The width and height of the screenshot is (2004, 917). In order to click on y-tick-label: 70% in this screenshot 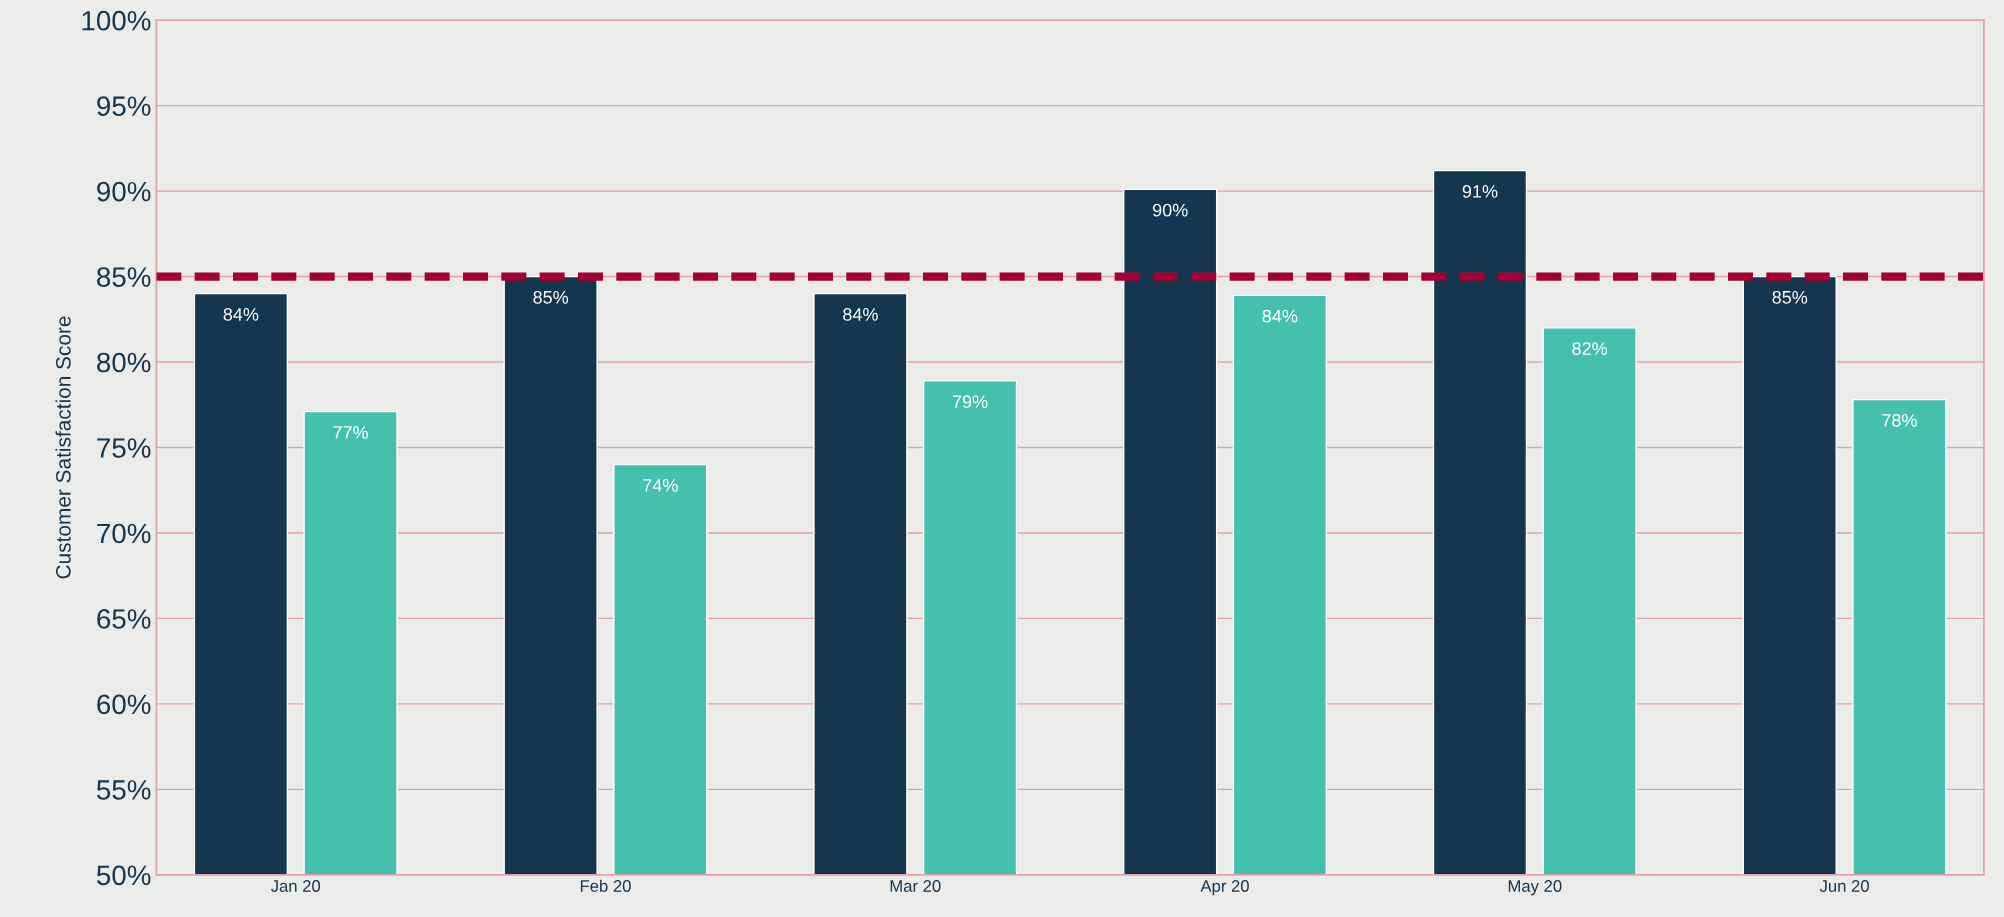, I will do `click(124, 533)`.